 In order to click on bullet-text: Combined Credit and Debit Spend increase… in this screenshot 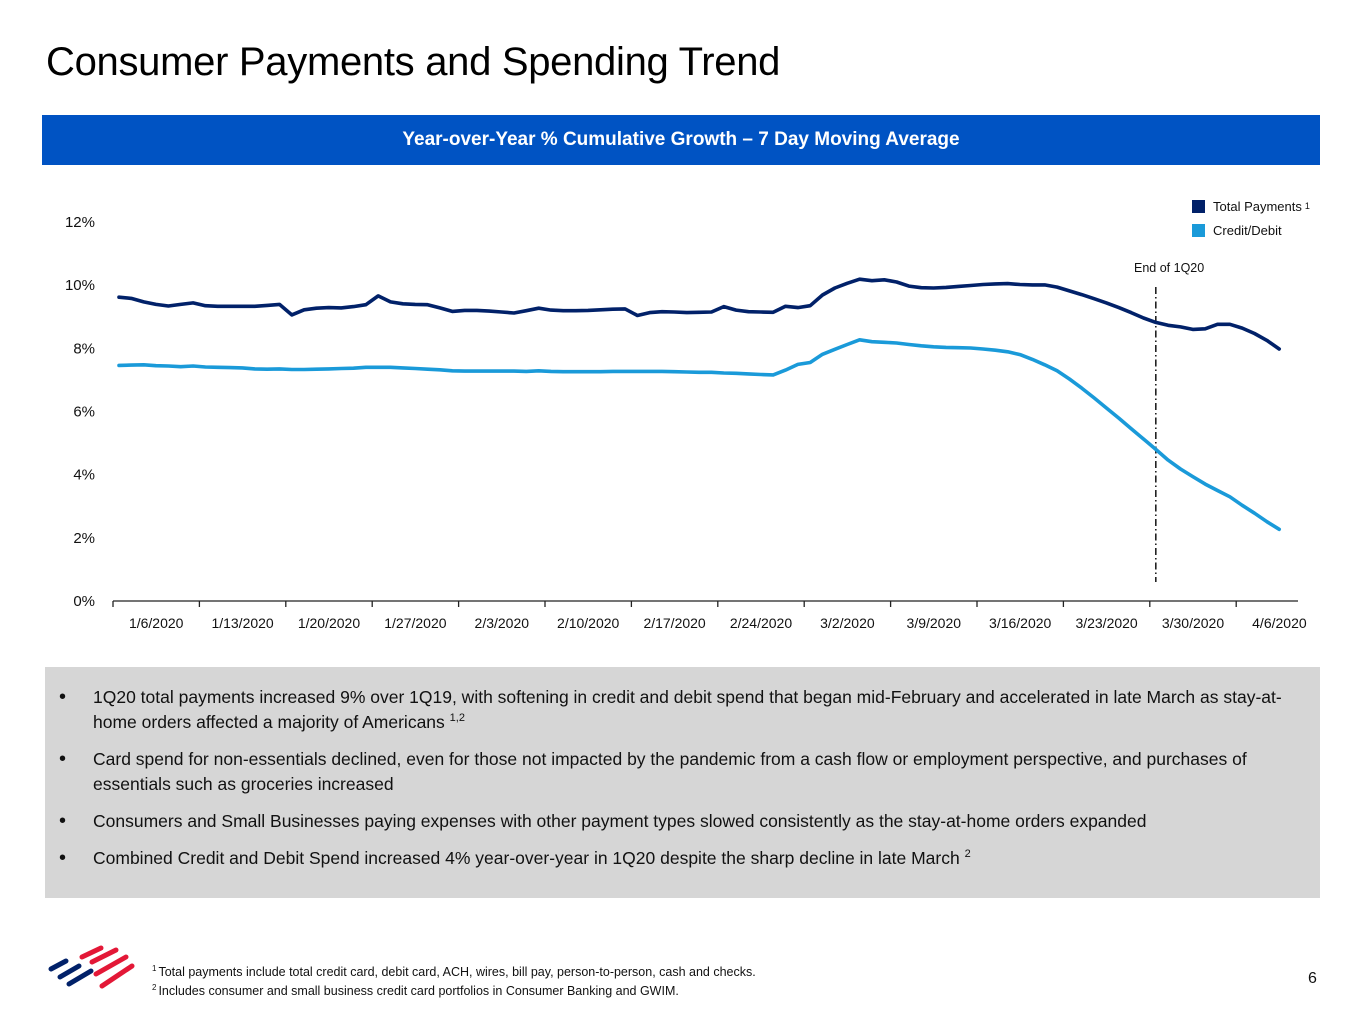, I will do `click(526, 858)`.